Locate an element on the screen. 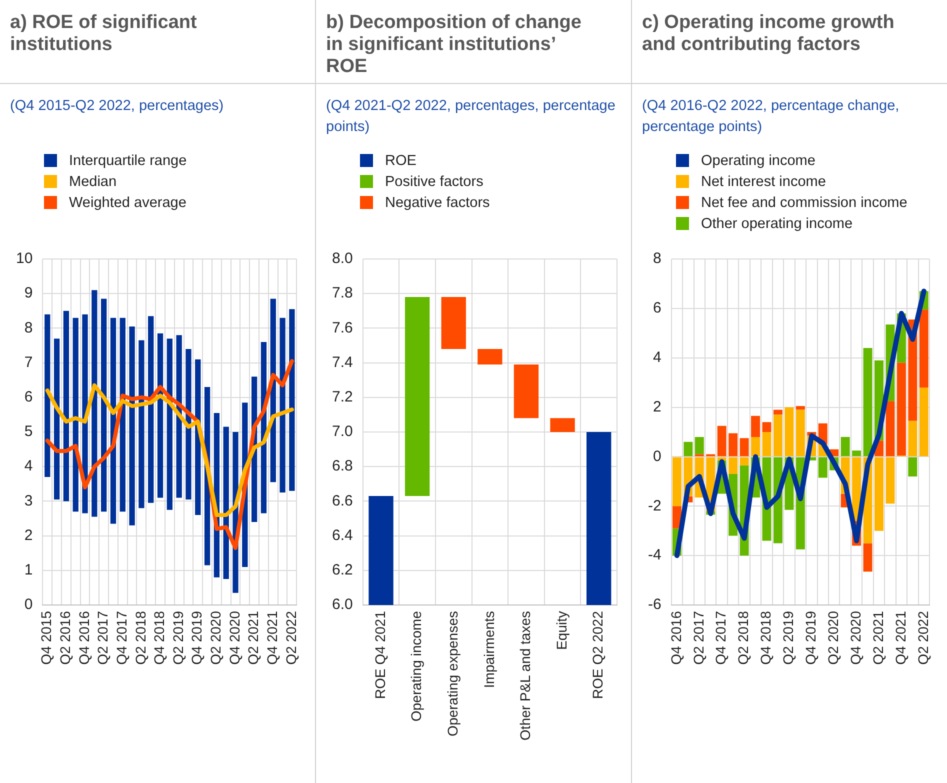 The width and height of the screenshot is (947, 783). y-tick-label: 2 is located at coordinates (28, 535).